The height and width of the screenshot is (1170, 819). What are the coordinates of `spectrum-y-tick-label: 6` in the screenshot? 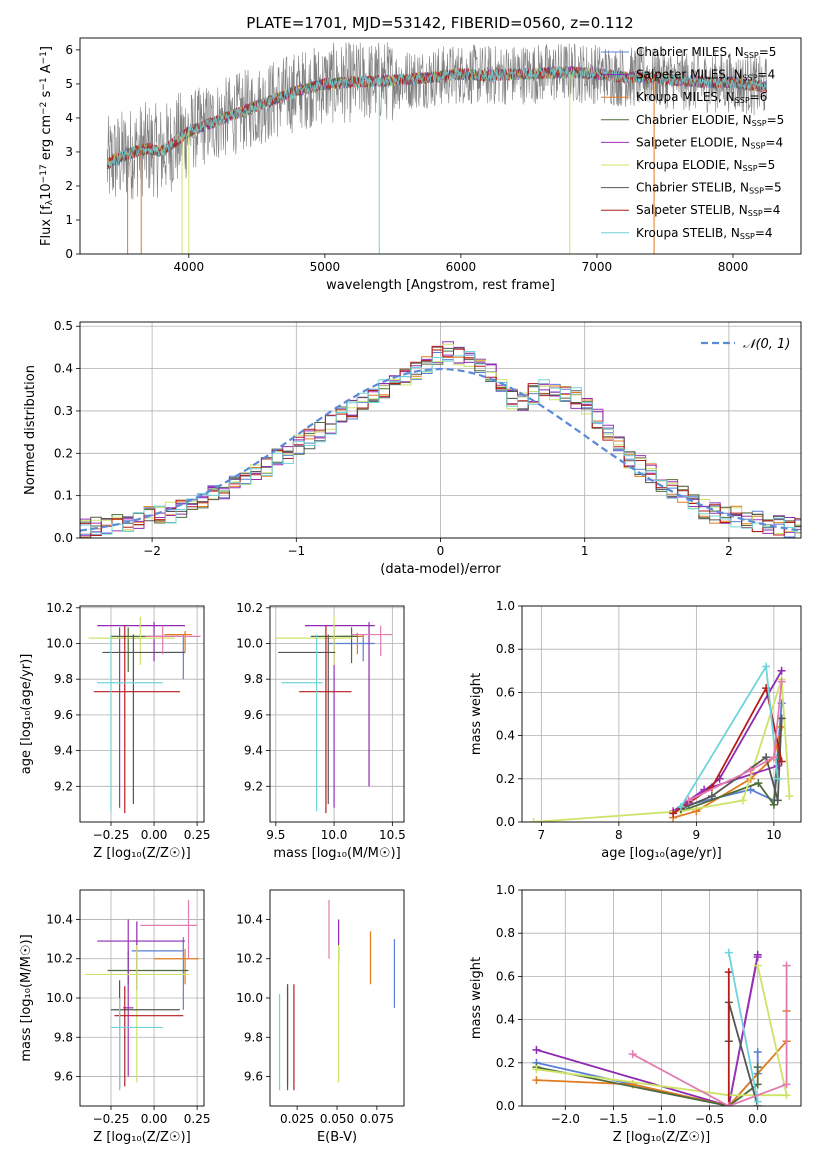 It's located at (69, 50).